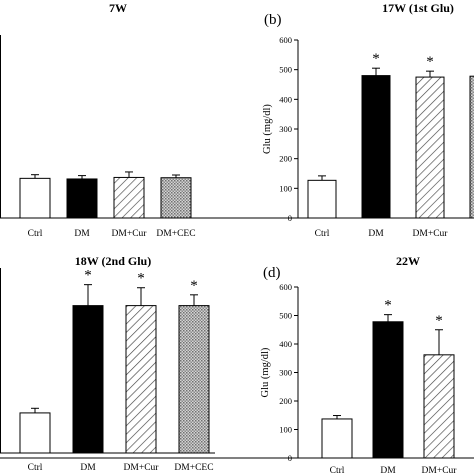 The image size is (474, 474). Describe the element at coordinates (418, 8) in the screenshot. I see `chart-title: 17W (1st Glu)` at that location.